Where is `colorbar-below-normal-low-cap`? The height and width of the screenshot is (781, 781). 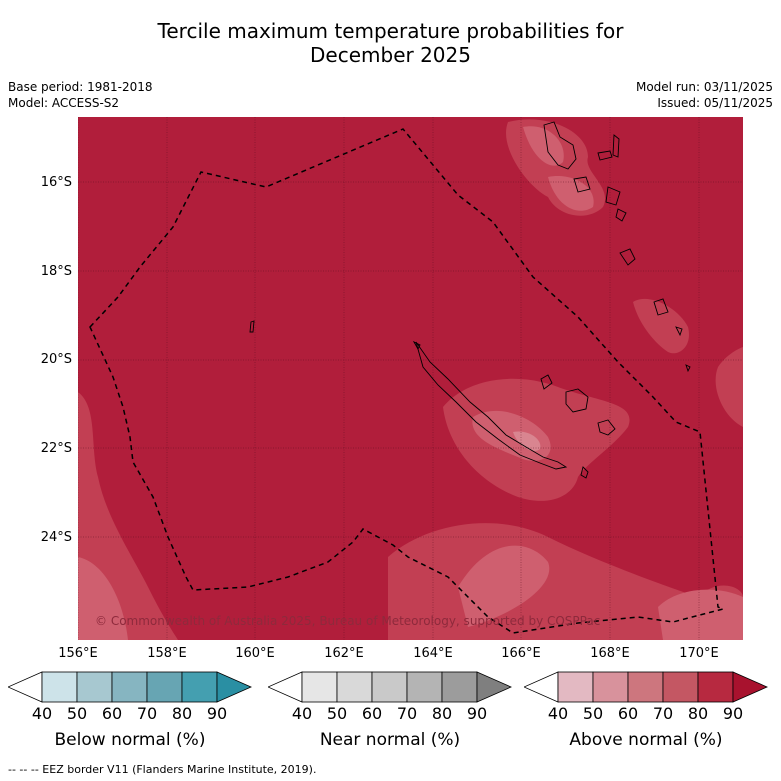
colorbar-below-normal-low-cap is located at coordinates (25, 687).